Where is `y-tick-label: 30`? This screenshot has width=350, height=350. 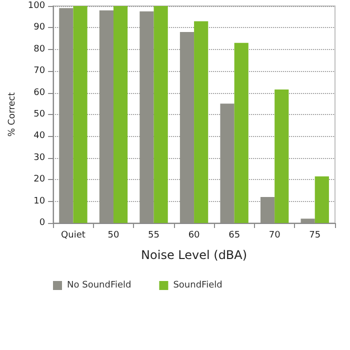 y-tick-label: 30 is located at coordinates (40, 157).